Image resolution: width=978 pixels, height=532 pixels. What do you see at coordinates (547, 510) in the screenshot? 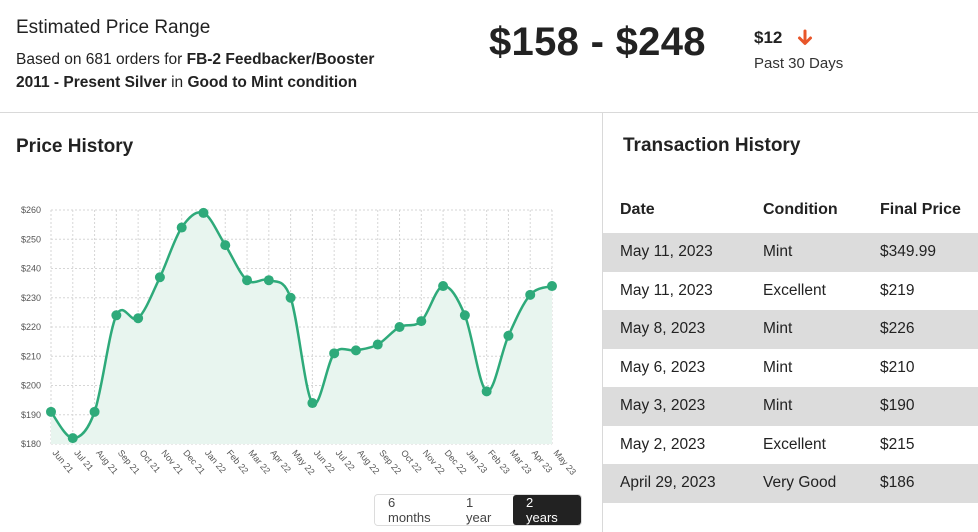
I see `range-2-years-button: 2 years` at bounding box center [547, 510].